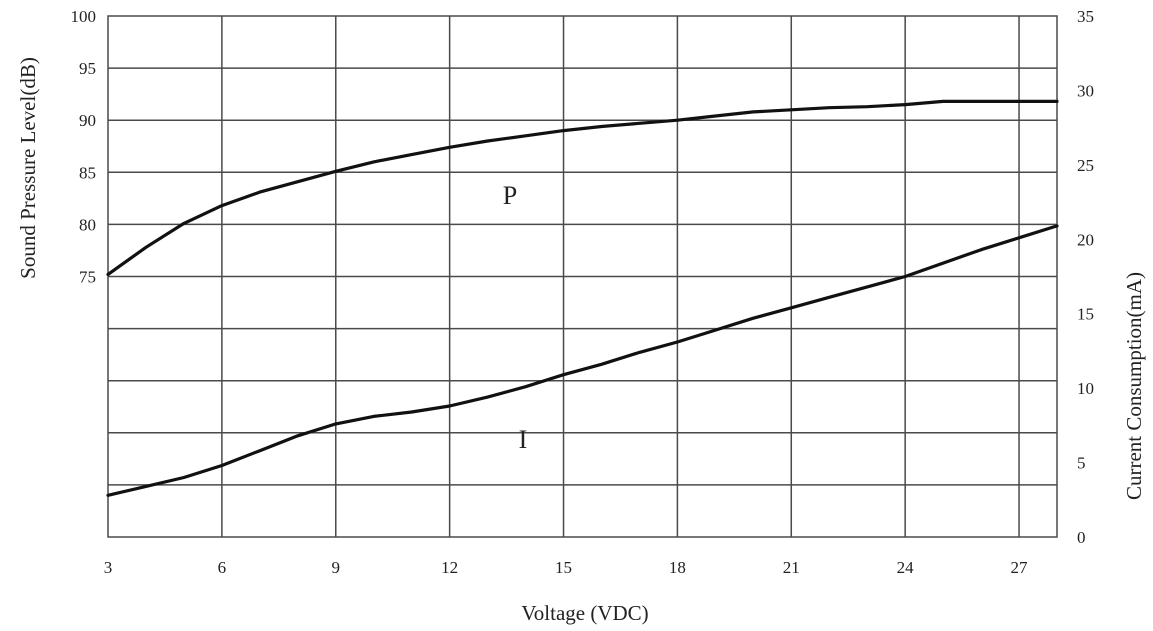 The width and height of the screenshot is (1153, 631). Describe the element at coordinates (906, 567) in the screenshot. I see `x-tick-label: 24` at that location.